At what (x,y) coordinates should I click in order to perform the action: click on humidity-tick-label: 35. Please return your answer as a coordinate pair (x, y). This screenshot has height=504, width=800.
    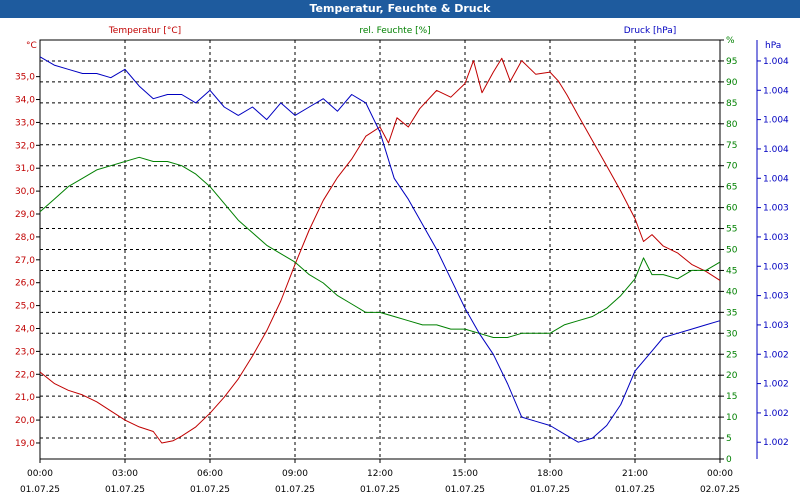
    Looking at the image, I should click on (731, 313).